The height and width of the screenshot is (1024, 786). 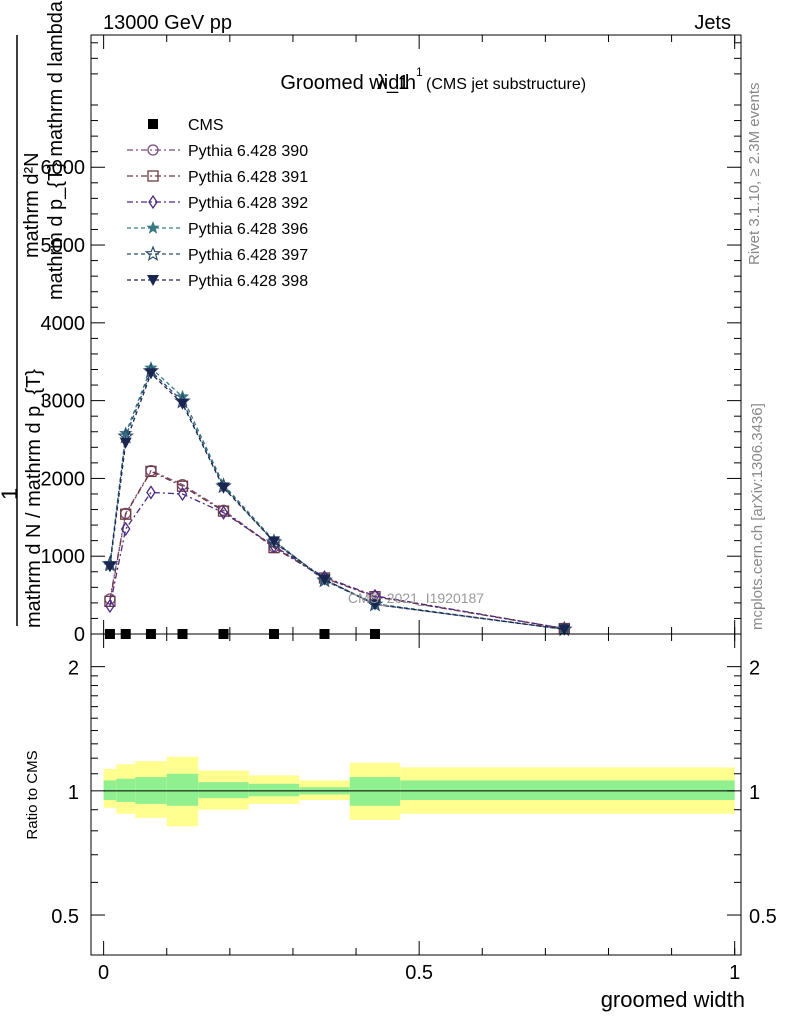 I want to click on ratio-uncertainty-bands, so click(x=419, y=791).